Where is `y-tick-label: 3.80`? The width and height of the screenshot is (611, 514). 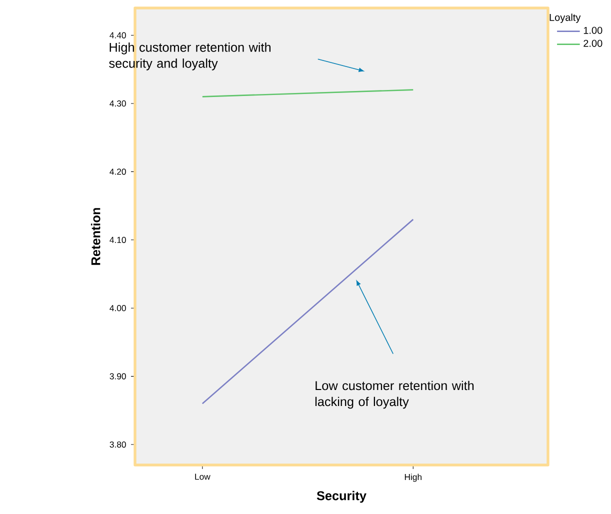
y-tick-label: 3.80 is located at coordinates (118, 444).